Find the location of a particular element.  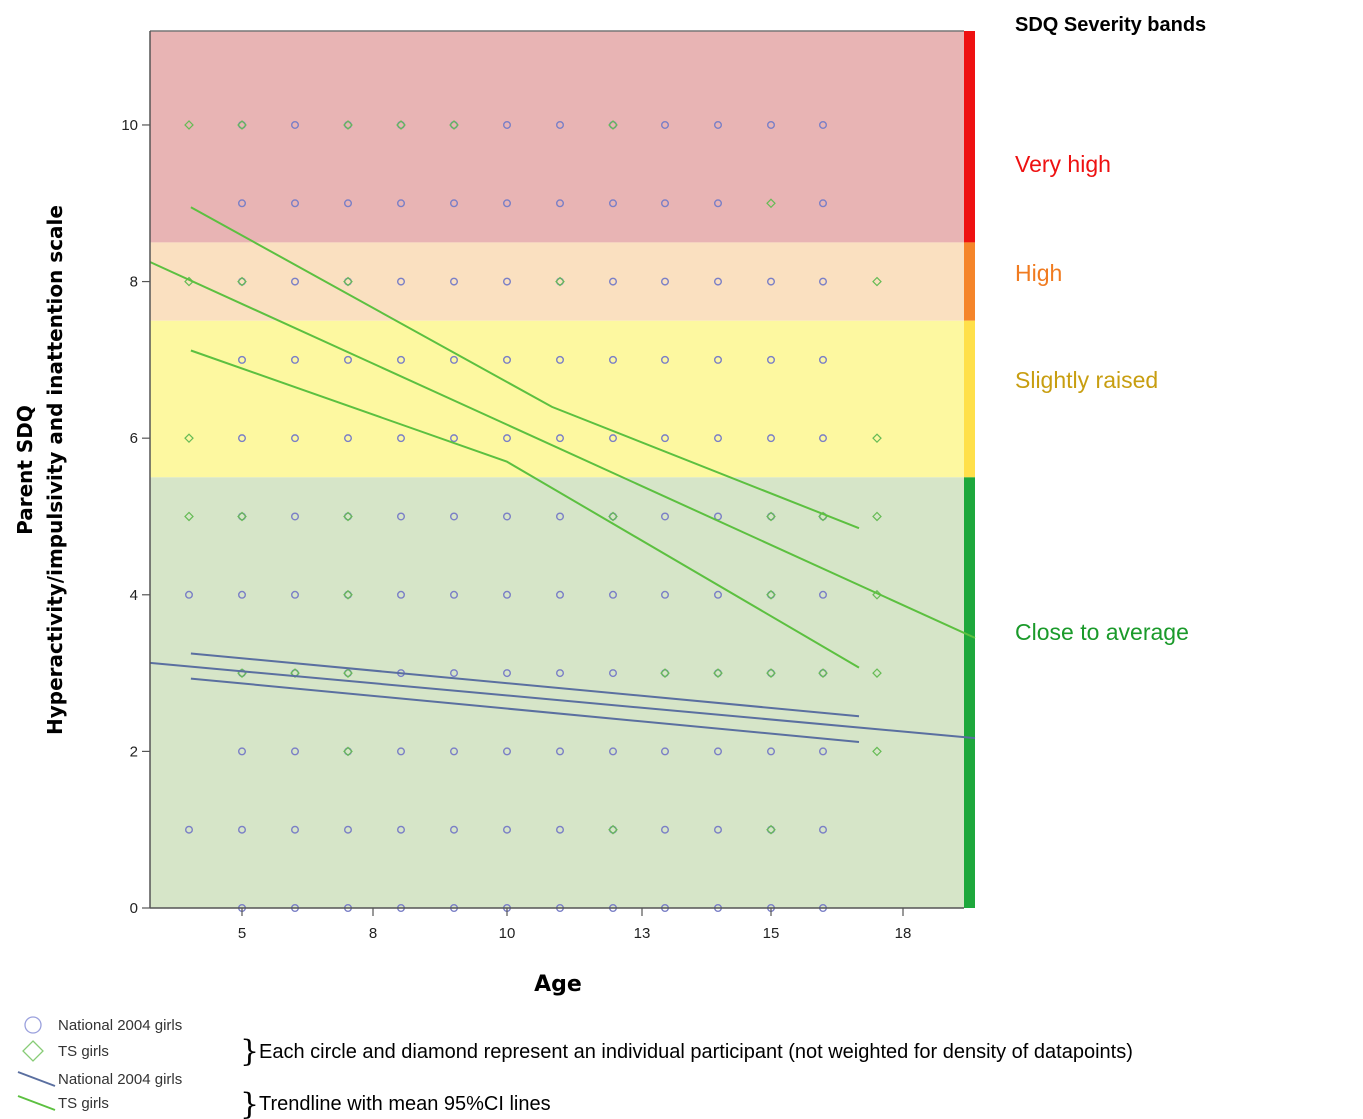

x-tick-label: 5 is located at coordinates (242, 933).